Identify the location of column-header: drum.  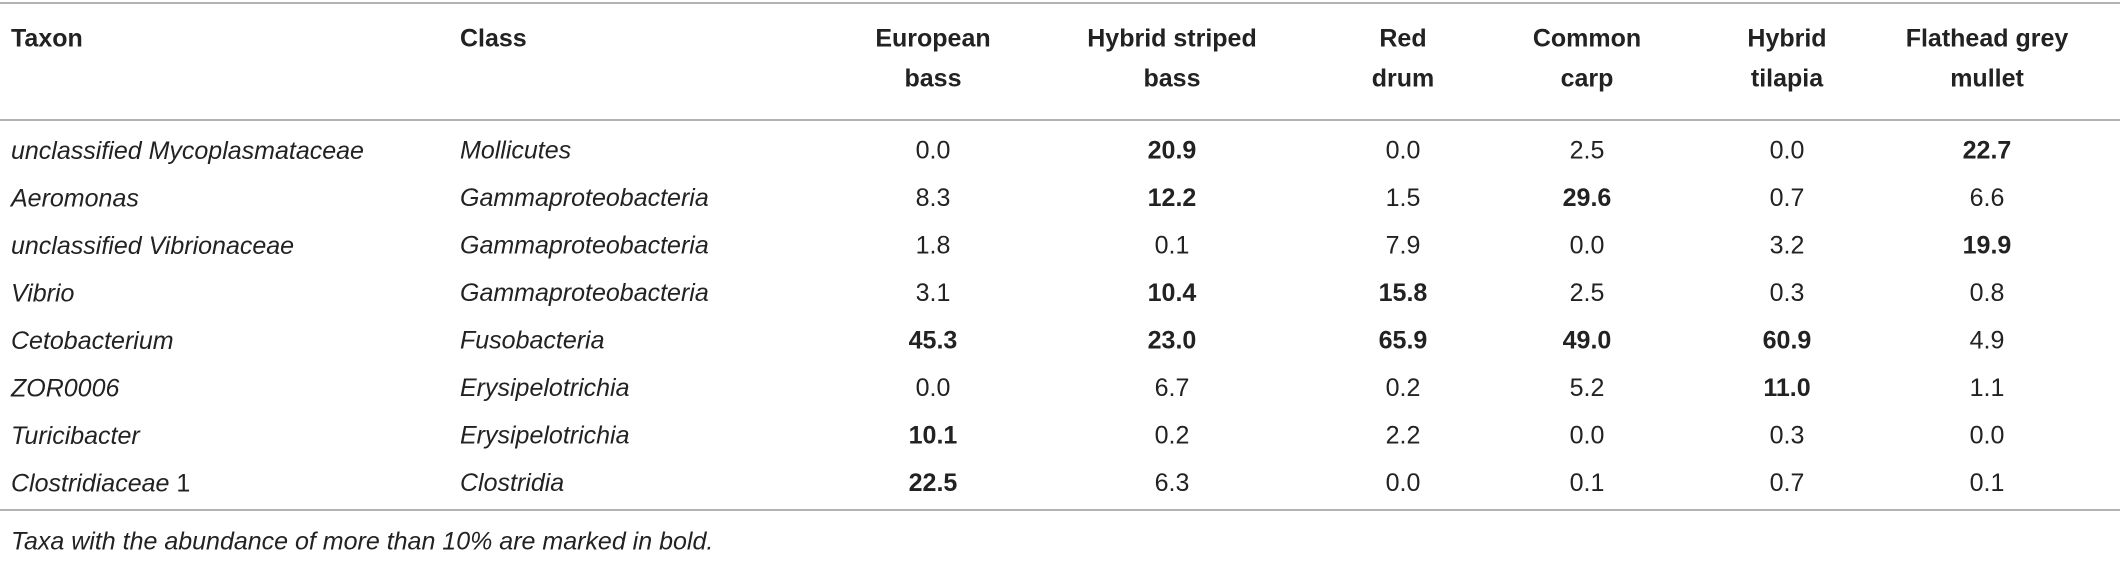
(1403, 79).